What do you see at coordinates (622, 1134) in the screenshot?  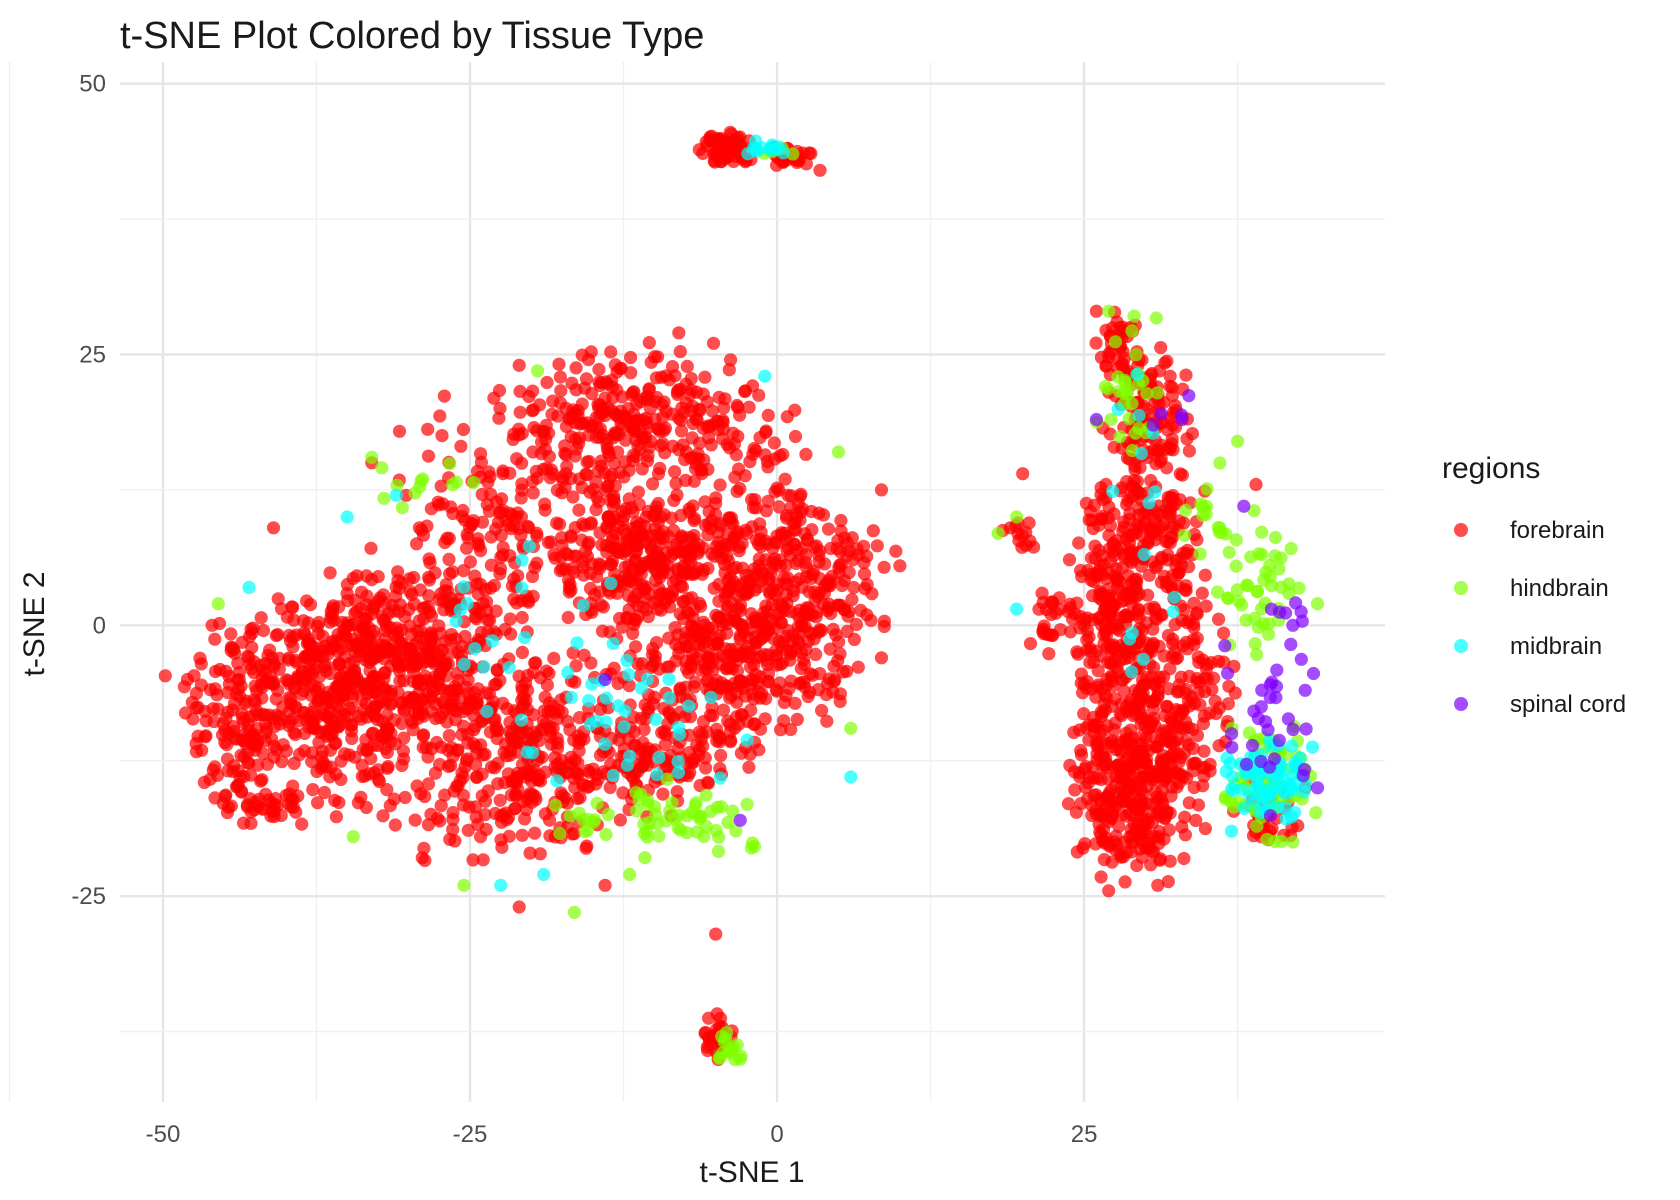 I see `x-axis-ticks: -50 -25 0 25` at bounding box center [622, 1134].